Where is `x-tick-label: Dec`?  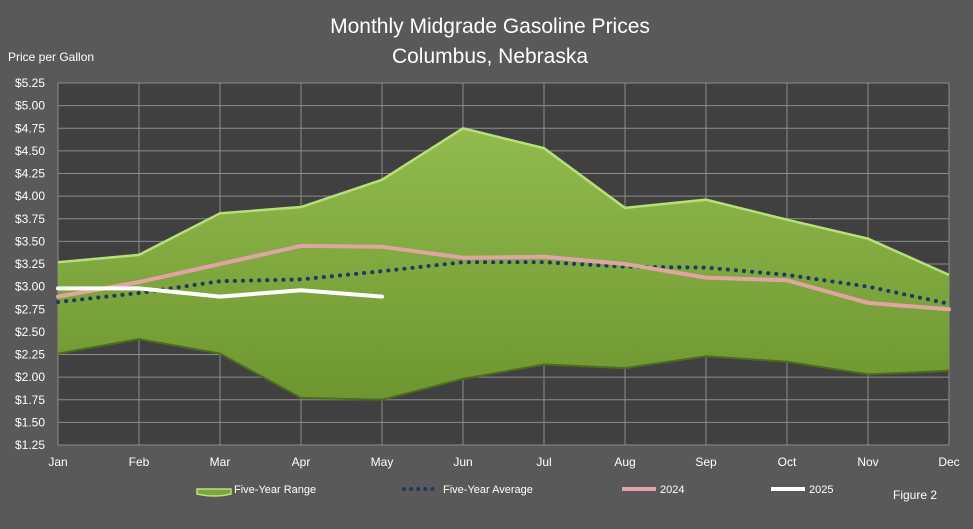 x-tick-label: Dec is located at coordinates (948, 462).